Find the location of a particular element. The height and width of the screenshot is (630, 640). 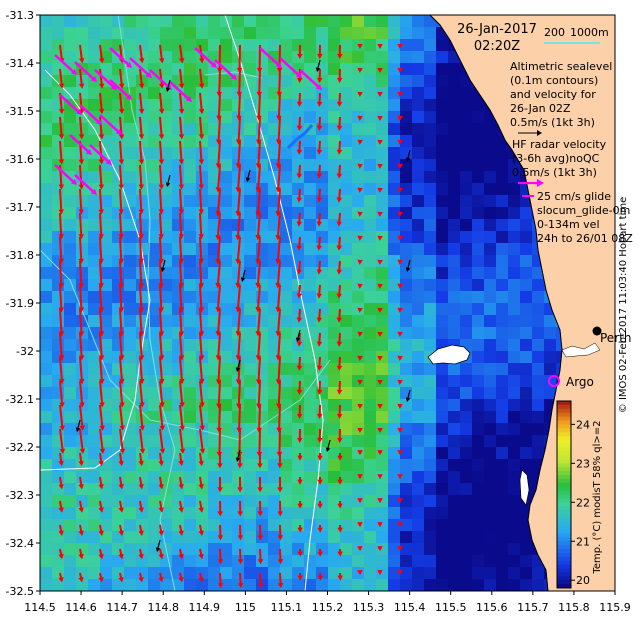

isobath-line is located at coordinates (233, 75).